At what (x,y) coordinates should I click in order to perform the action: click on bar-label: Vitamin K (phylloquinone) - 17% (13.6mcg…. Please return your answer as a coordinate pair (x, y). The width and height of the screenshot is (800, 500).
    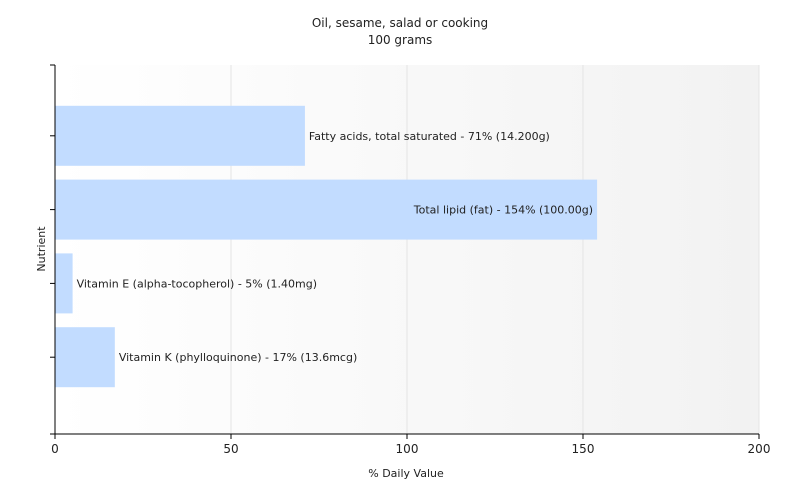
    Looking at the image, I should click on (238, 357).